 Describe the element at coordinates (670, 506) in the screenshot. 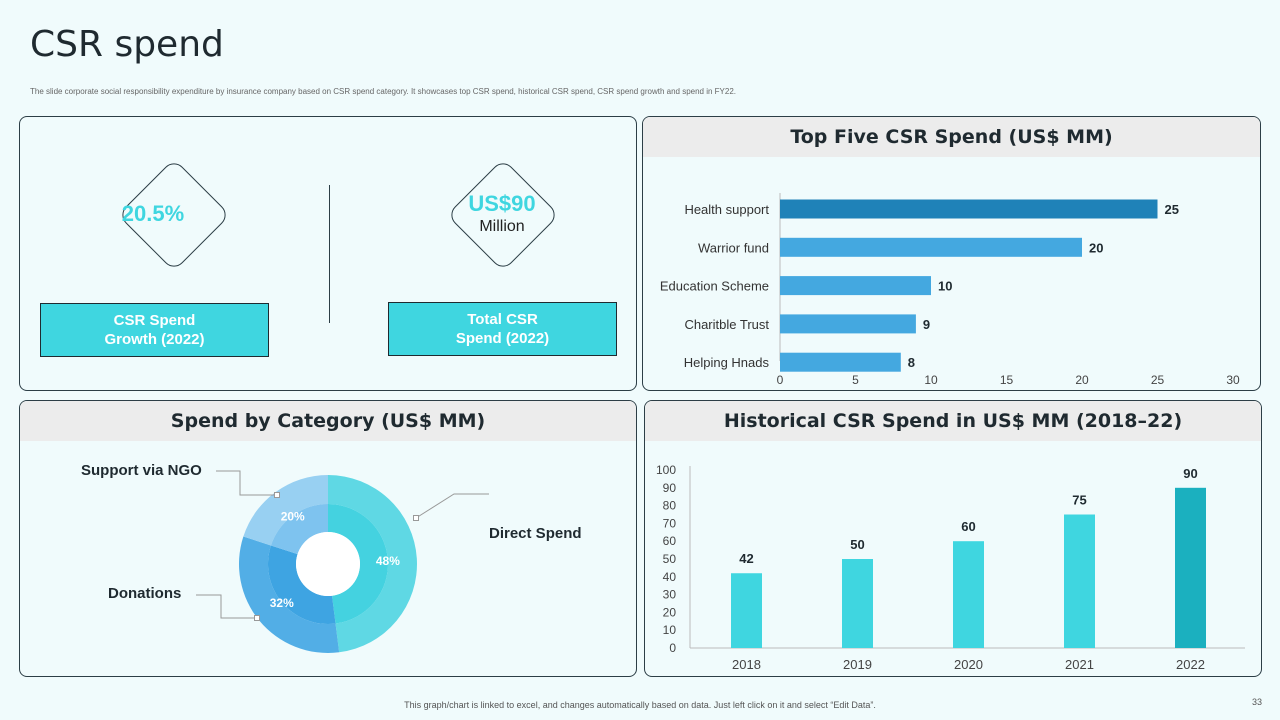

I see `vbar-tick-label: 80` at that location.